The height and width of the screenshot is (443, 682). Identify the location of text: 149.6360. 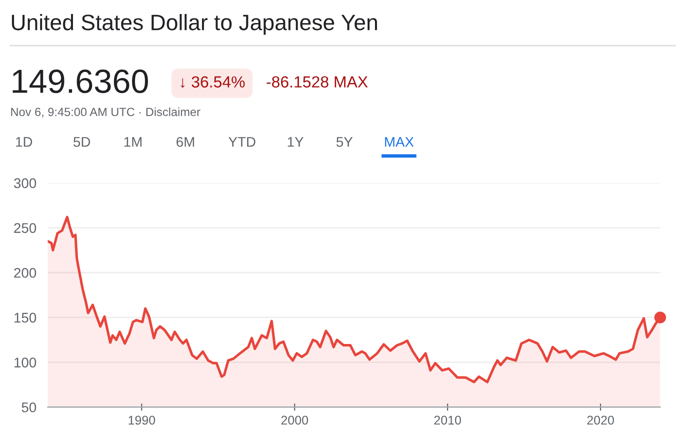
(80, 82).